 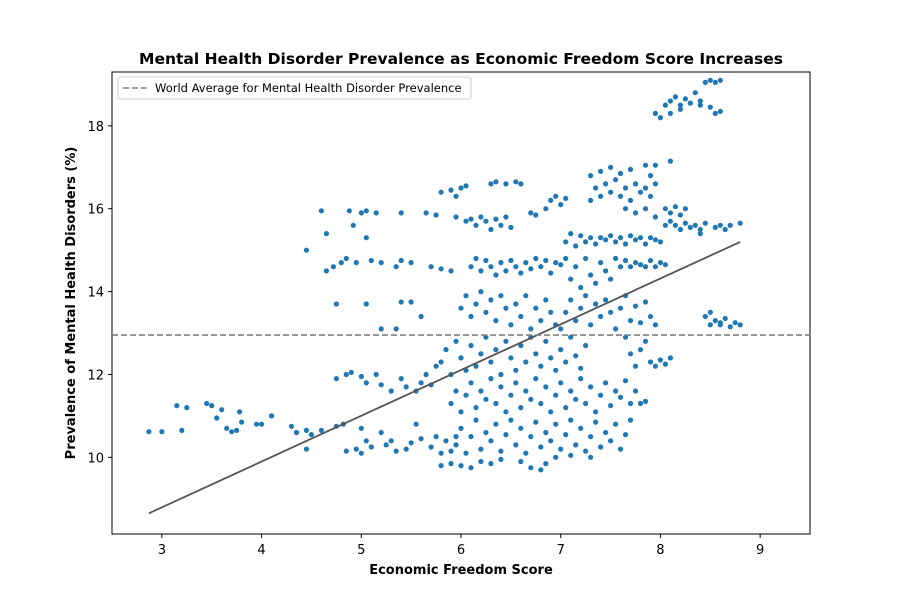 I want to click on x-tick-label: 3, so click(x=162, y=550).